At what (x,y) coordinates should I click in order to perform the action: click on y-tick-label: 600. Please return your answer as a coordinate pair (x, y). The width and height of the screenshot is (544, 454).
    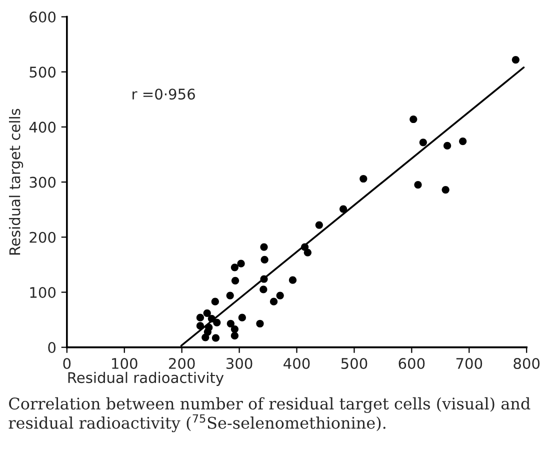
    Looking at the image, I should click on (43, 17).